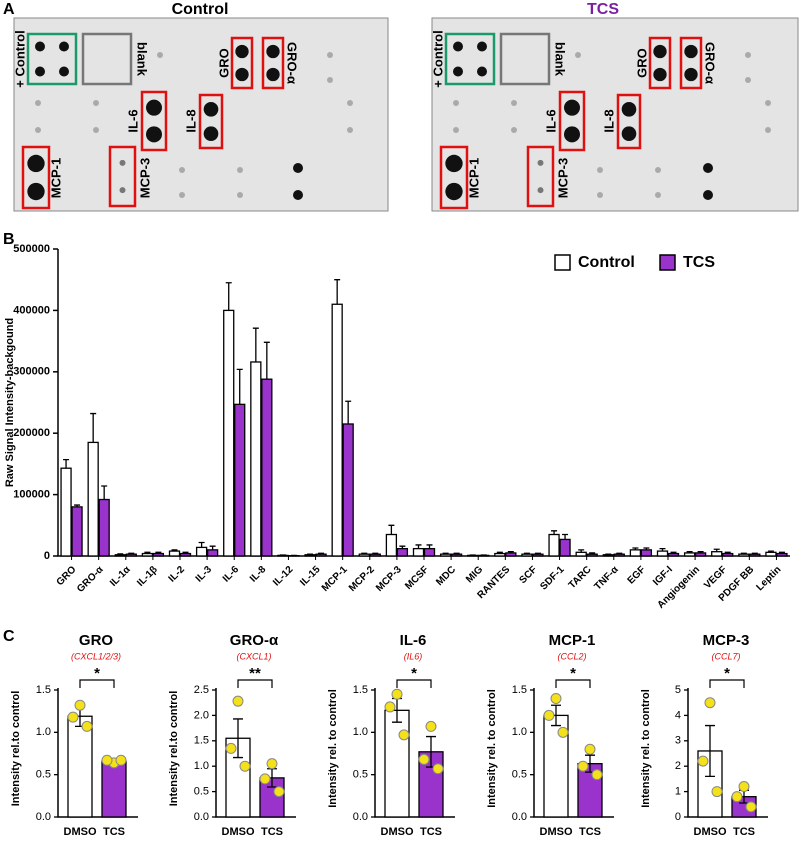 The image size is (800, 848). Describe the element at coordinates (646, 748) in the screenshot. I see `y-axis-label: Intensity rel. to control` at that location.